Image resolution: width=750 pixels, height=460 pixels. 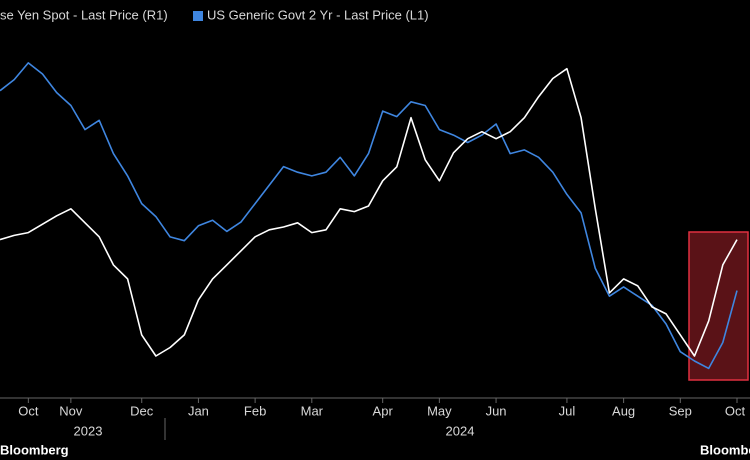 What do you see at coordinates (718, 306) in the screenshot?
I see `highlight-box` at bounding box center [718, 306].